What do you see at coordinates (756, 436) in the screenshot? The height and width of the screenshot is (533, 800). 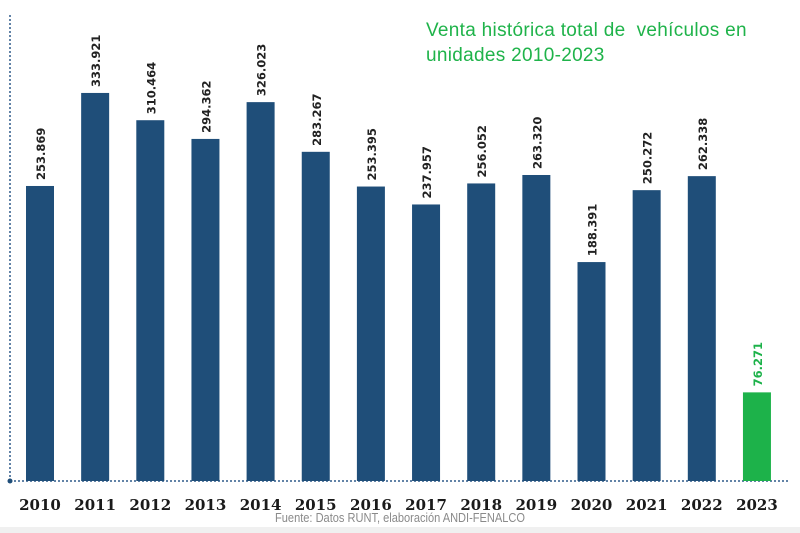 I see `bar-2023` at bounding box center [756, 436].